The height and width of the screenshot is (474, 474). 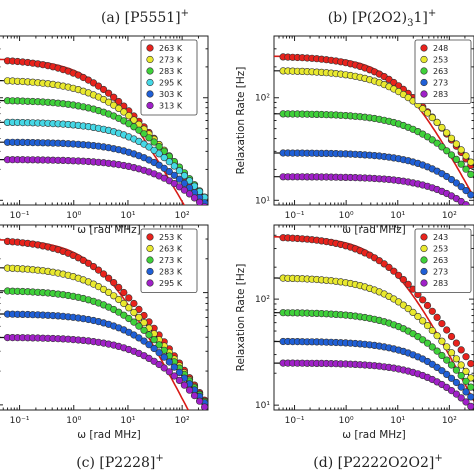 I want to click on panel-b-title: (b) [P(2O2)31]+, so click(x=382, y=18).